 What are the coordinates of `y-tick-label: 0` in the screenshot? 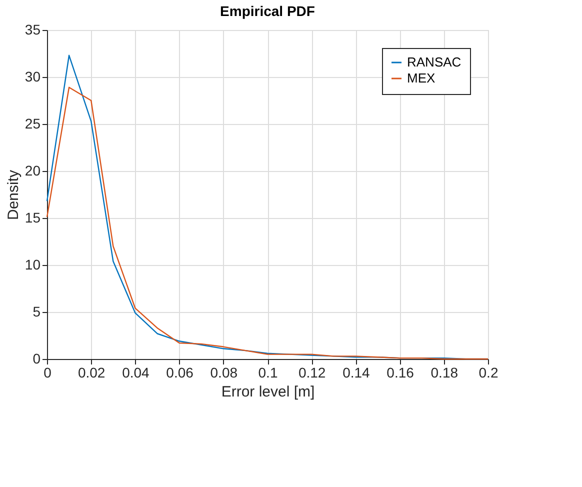 It's located at (36, 358).